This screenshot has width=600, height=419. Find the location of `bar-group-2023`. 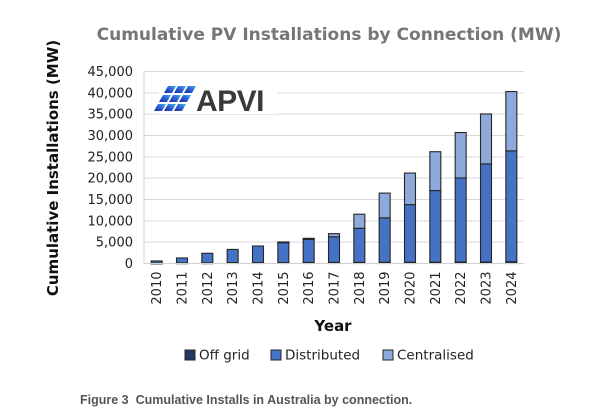

bar-group-2023 is located at coordinates (486, 189).